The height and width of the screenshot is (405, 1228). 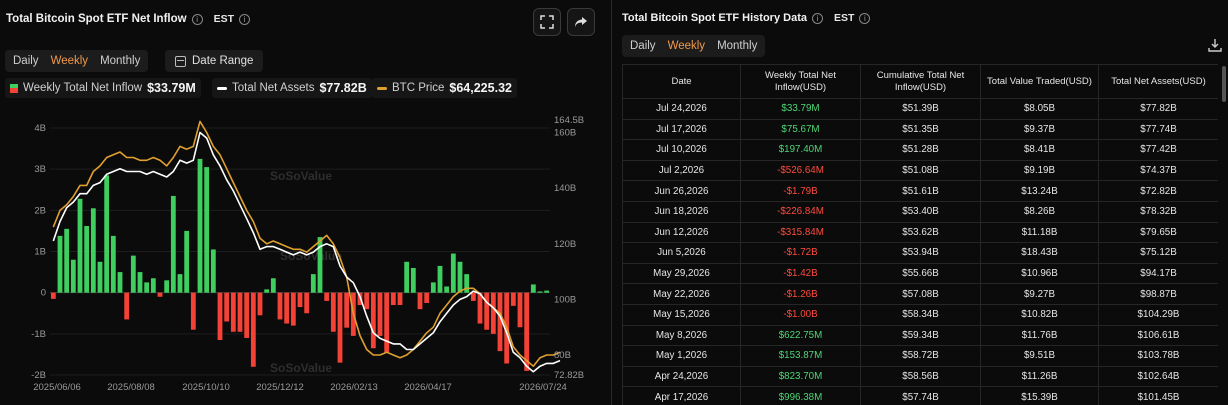 I want to click on table-cell: $74.37B, so click(x=1158, y=170).